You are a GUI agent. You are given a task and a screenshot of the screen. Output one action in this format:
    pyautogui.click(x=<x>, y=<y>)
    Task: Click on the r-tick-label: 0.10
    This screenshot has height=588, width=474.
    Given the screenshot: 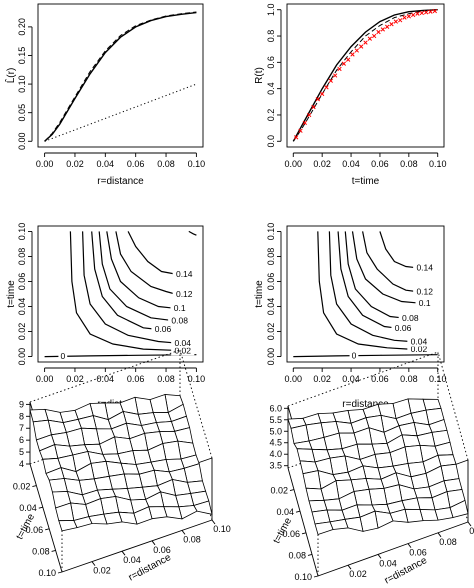 What is the action you would take?
    pyautogui.click(x=222, y=529)
    